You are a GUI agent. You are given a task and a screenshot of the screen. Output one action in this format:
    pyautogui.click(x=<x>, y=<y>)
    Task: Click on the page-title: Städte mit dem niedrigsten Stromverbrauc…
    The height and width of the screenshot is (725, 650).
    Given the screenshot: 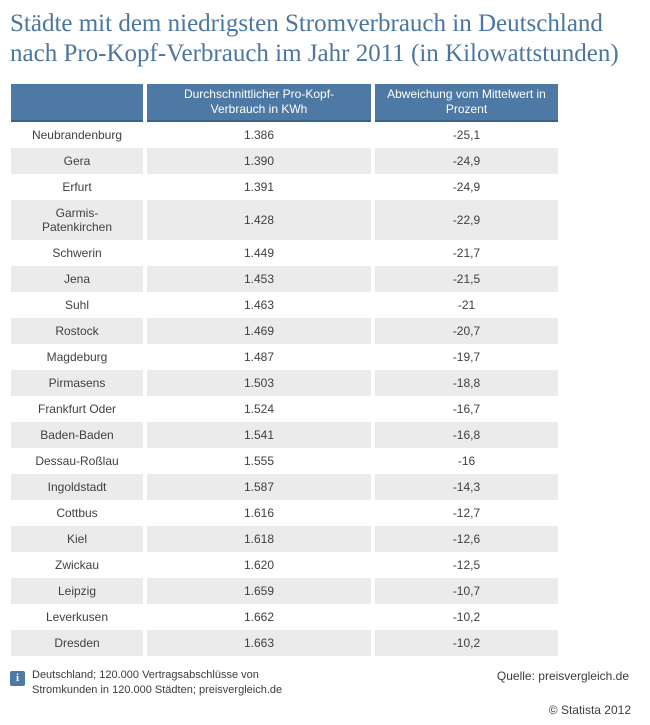 What is the action you would take?
    pyautogui.click(x=314, y=39)
    